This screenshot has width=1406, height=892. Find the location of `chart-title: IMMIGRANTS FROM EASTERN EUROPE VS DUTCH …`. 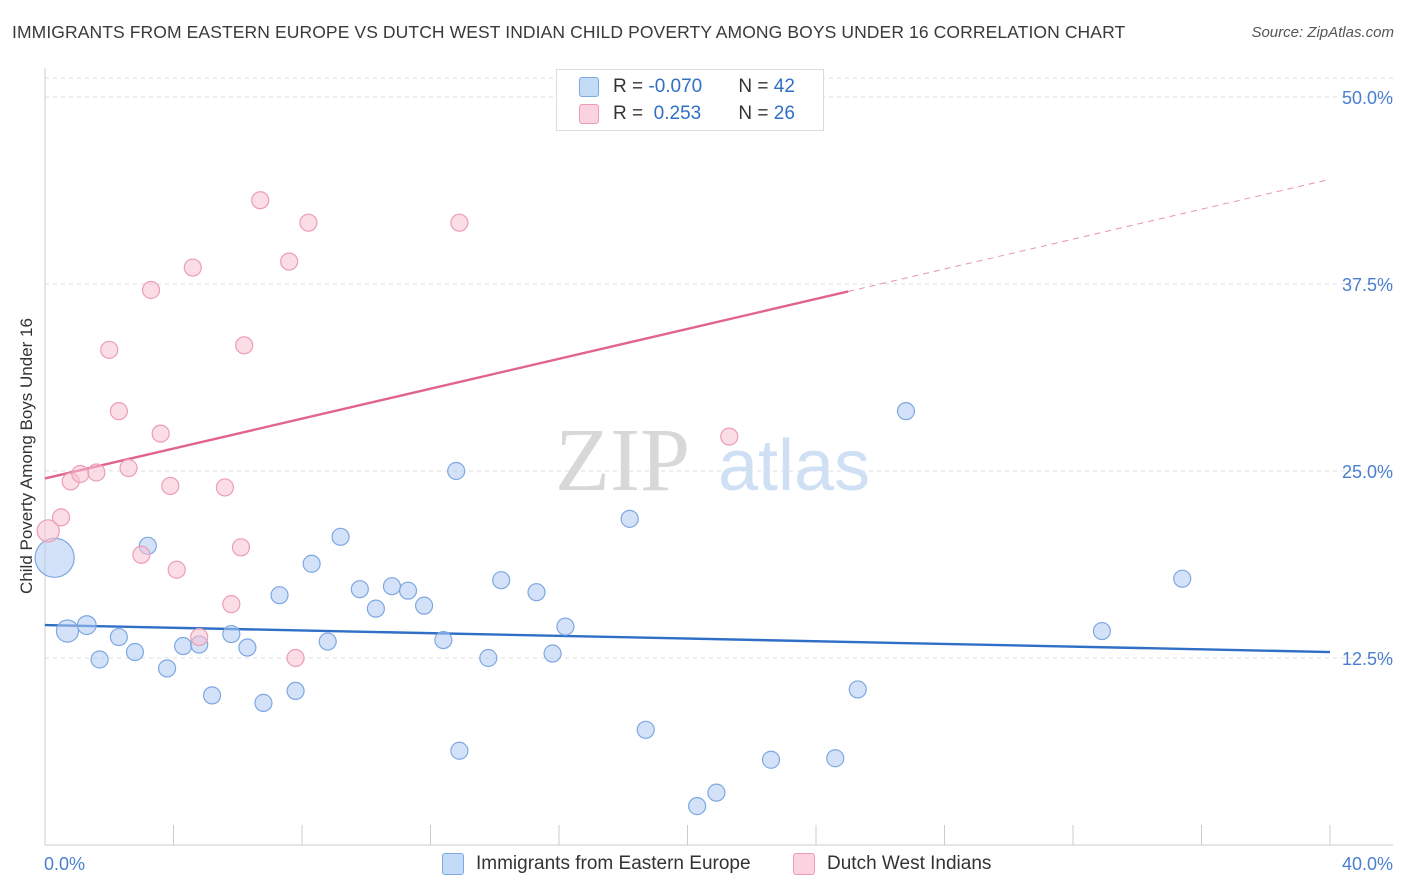

chart-title: IMMIGRANTS FROM EASTERN EUROPE VS DUTCH … is located at coordinates (569, 32).